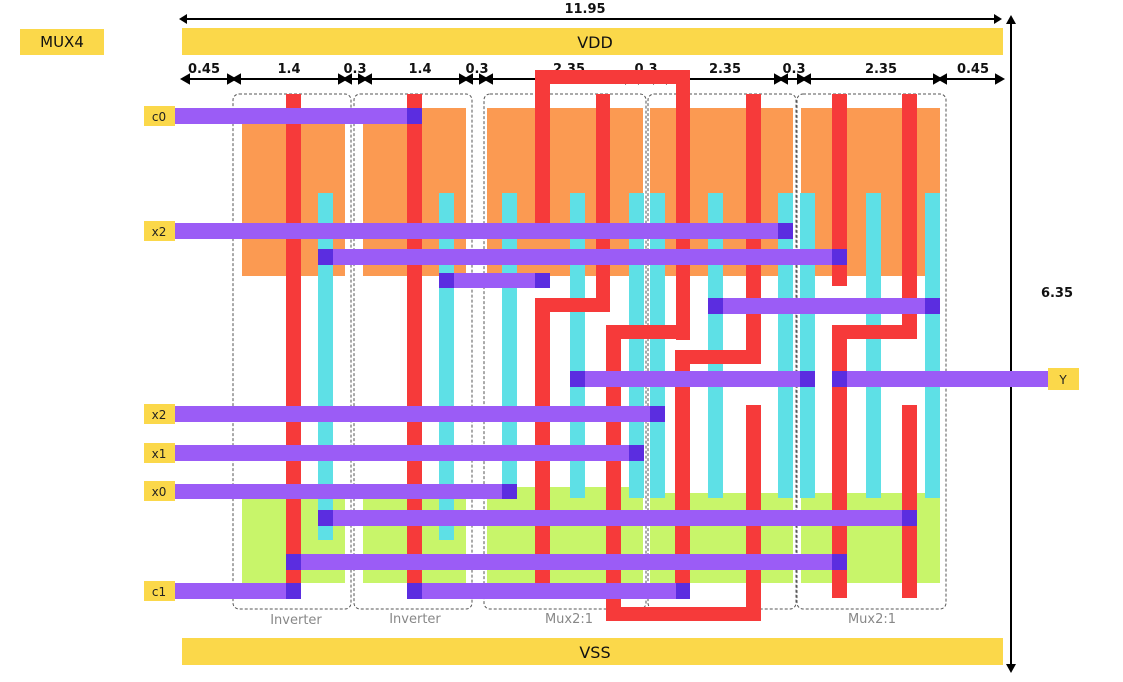 This screenshot has height=682, width=1123. I want to click on pin-x0, so click(159, 491).